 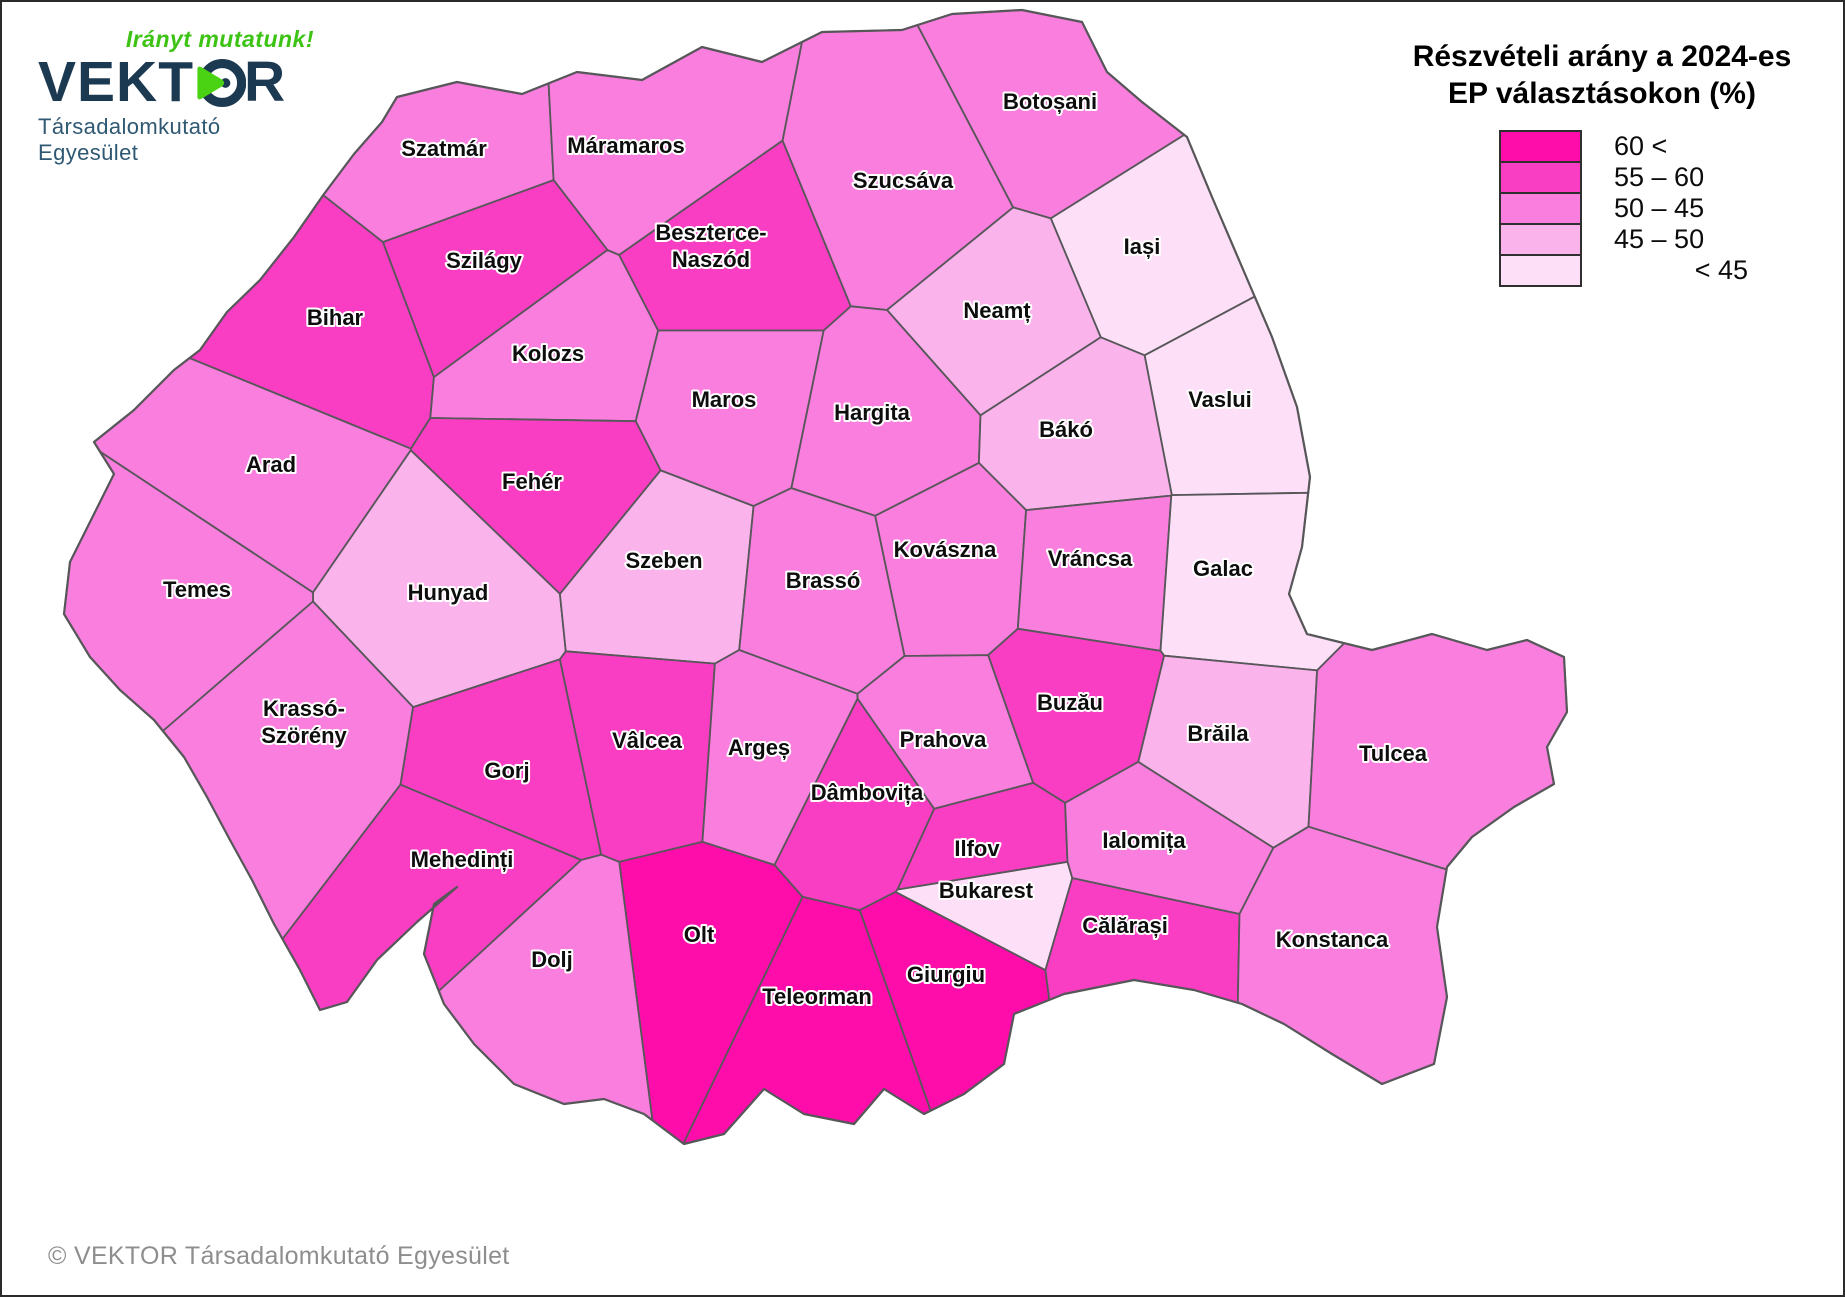 I want to click on logo-wordmark-left: VEKT, so click(x=116, y=82).